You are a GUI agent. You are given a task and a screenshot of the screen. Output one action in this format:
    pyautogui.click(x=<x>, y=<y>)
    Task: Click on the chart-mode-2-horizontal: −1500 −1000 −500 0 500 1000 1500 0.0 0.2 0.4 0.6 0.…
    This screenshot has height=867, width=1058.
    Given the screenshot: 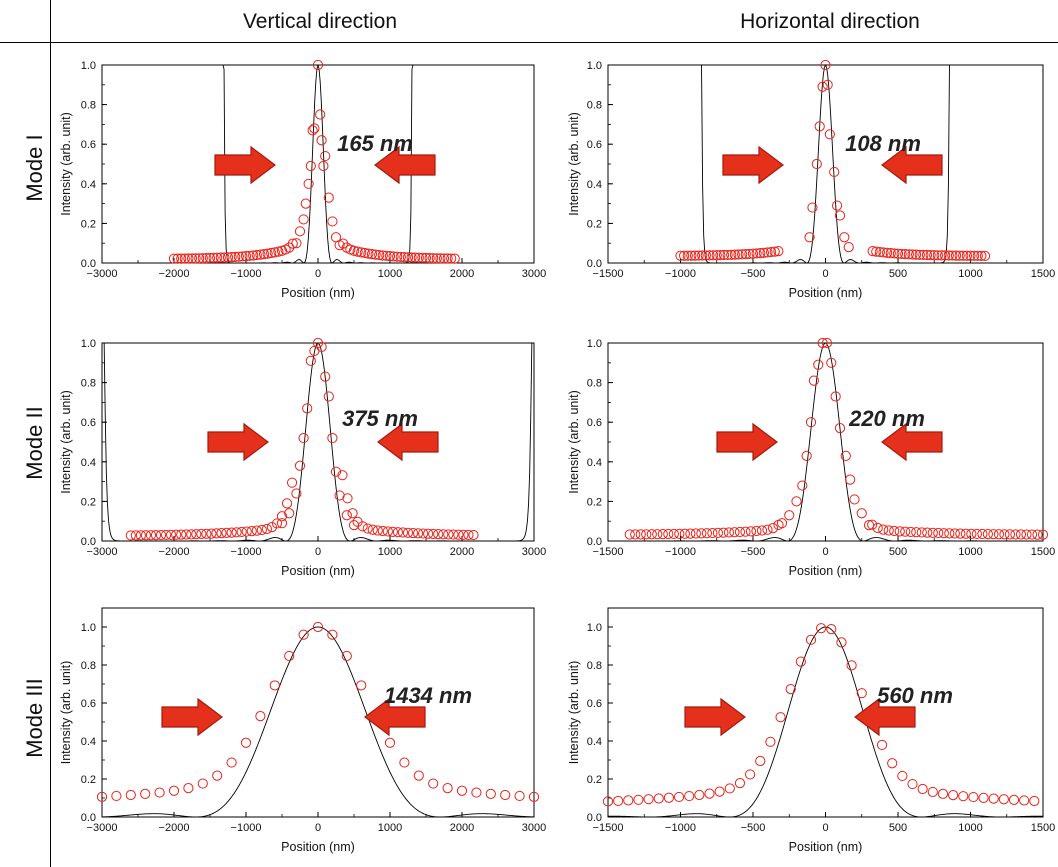 What is the action you would take?
    pyautogui.click(x=811, y=457)
    